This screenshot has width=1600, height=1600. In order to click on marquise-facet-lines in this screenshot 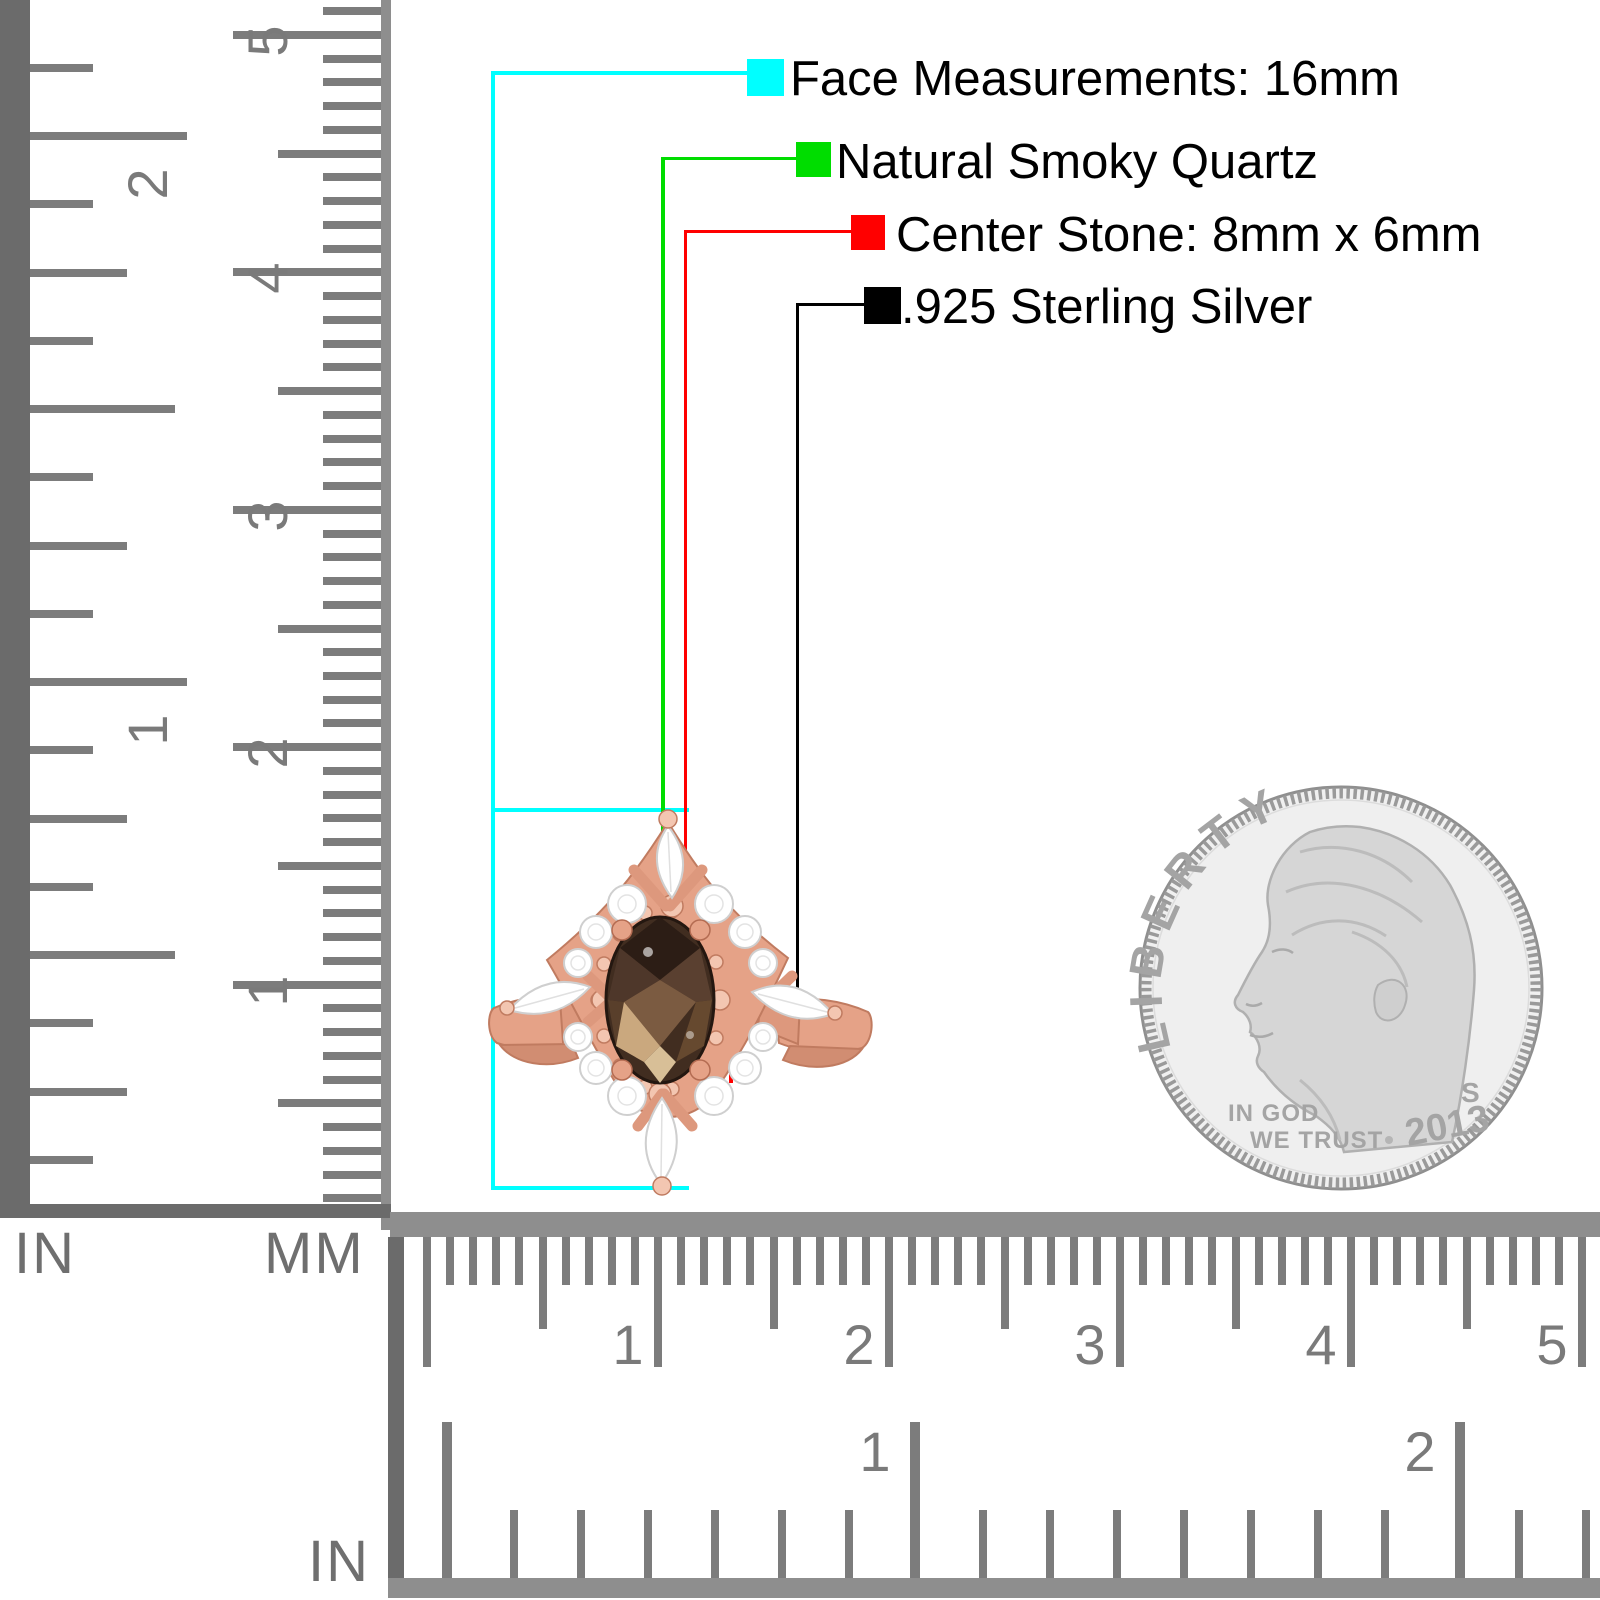, I will do `click(671, 1005)`.